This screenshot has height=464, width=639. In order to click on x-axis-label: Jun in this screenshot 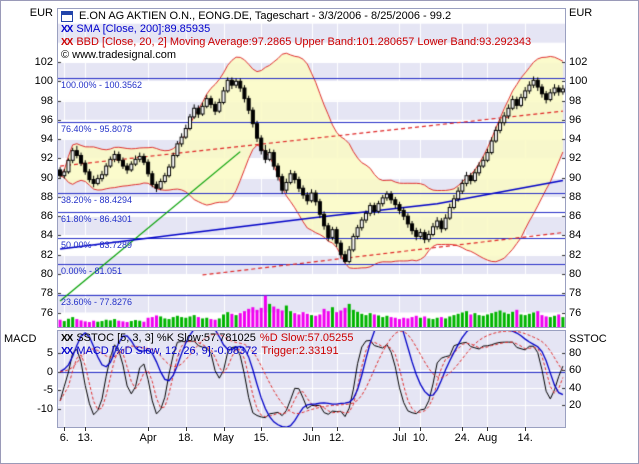, I will do `click(311, 438)`.